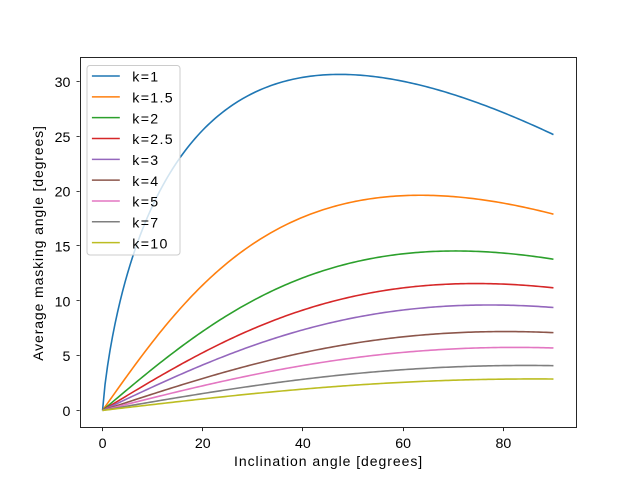 The image size is (640, 485). Describe the element at coordinates (145, 203) in the screenshot. I see `svg-text: k=5` at that location.